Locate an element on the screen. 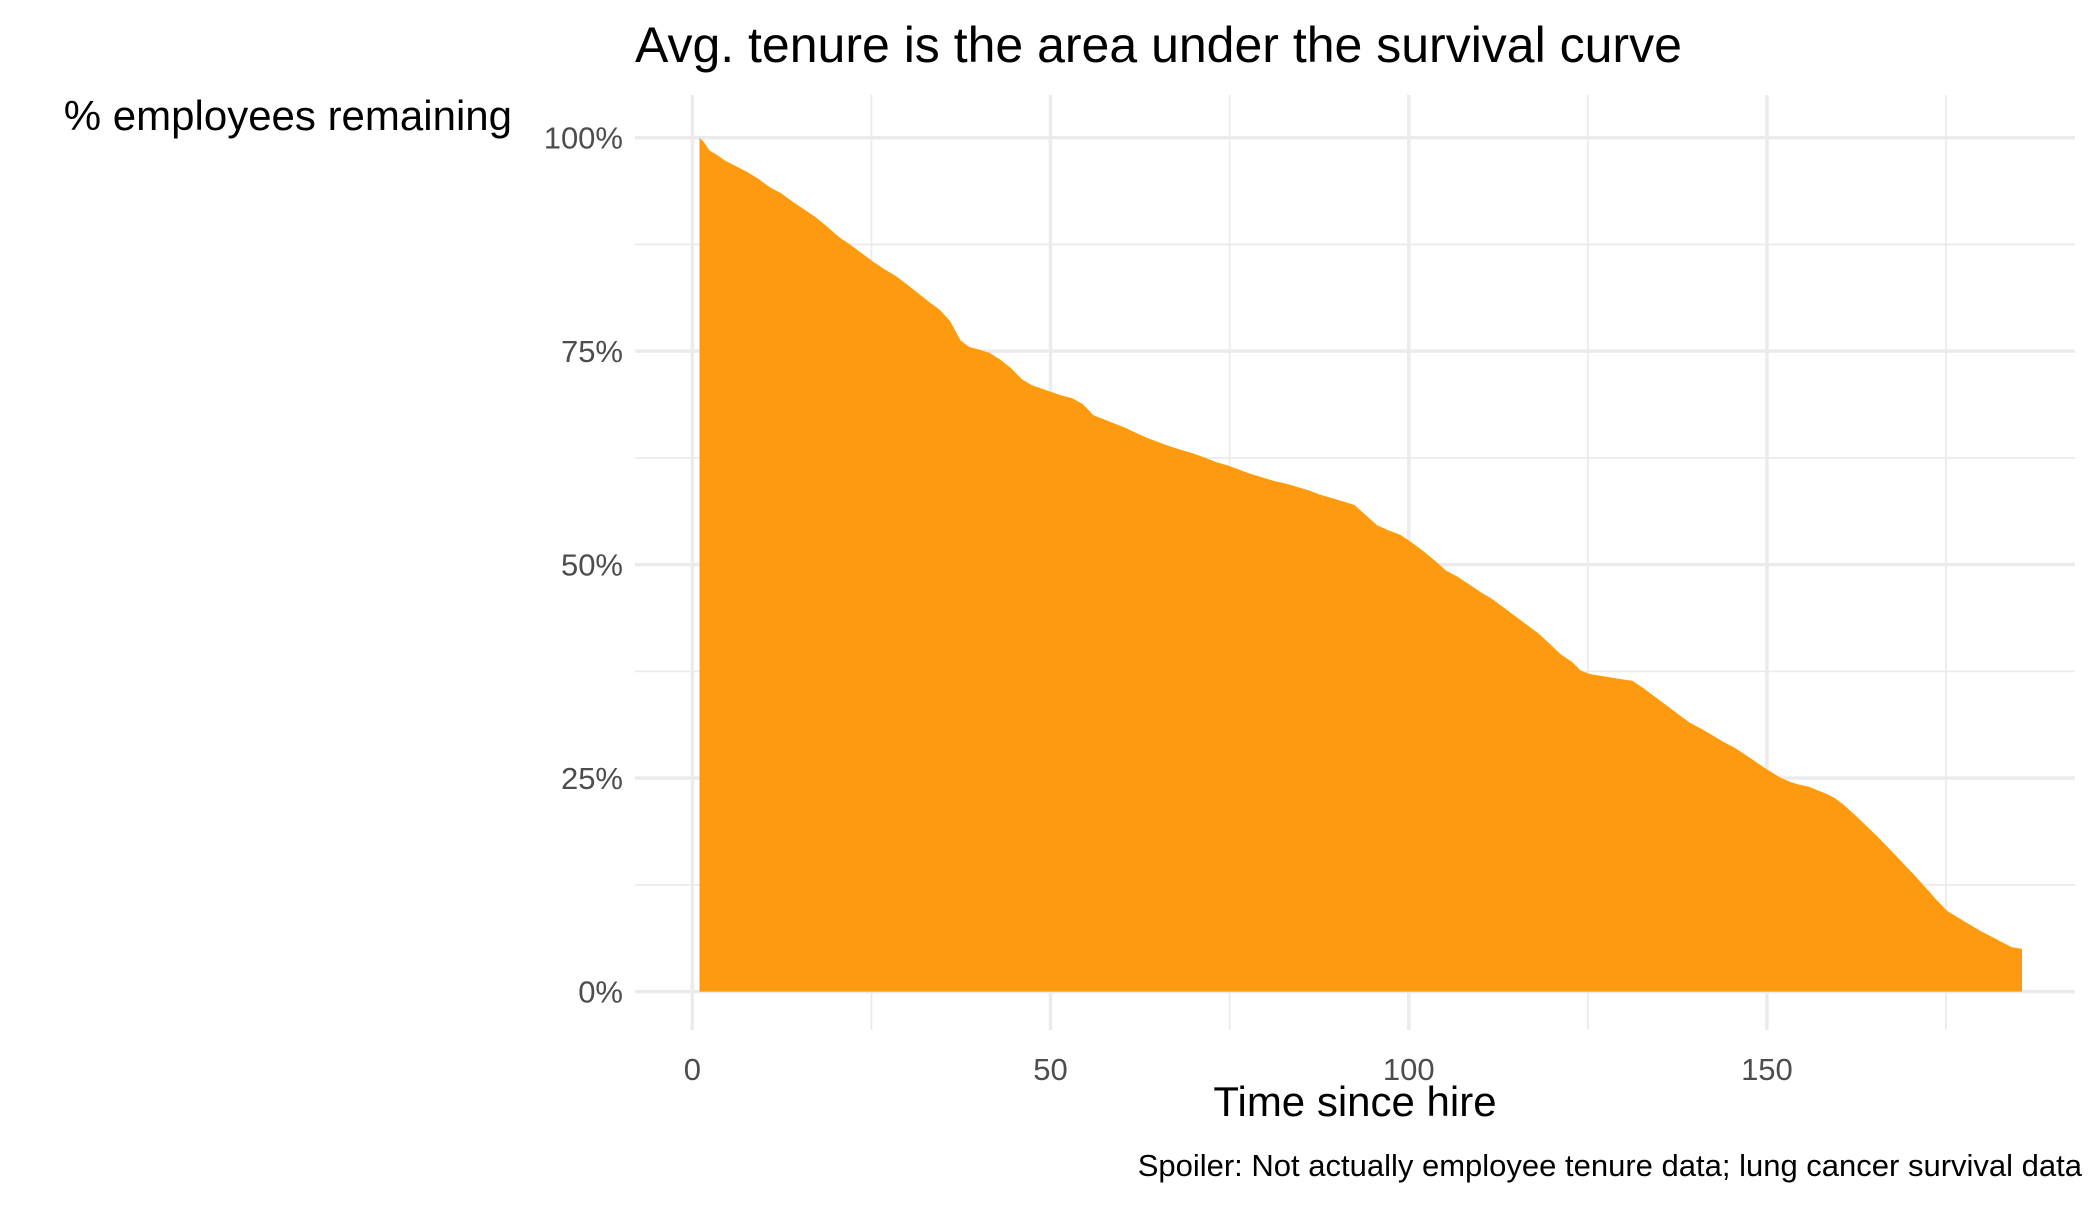  x-tick-label: 150 is located at coordinates (1767, 1069).